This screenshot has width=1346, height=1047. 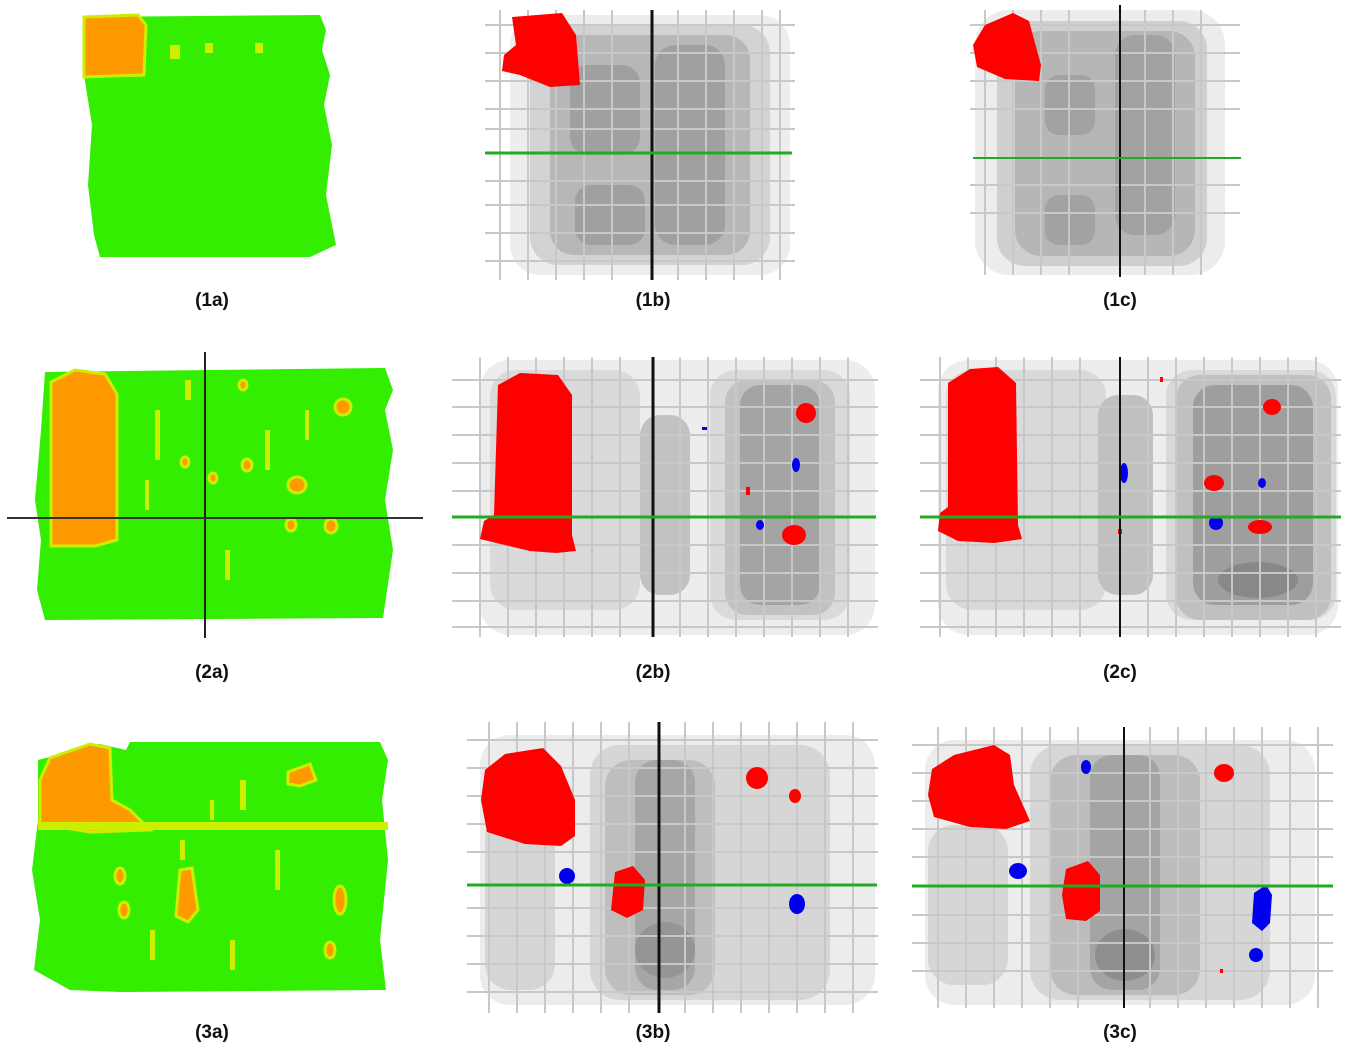 I want to click on panel-3b, so click(x=672, y=867).